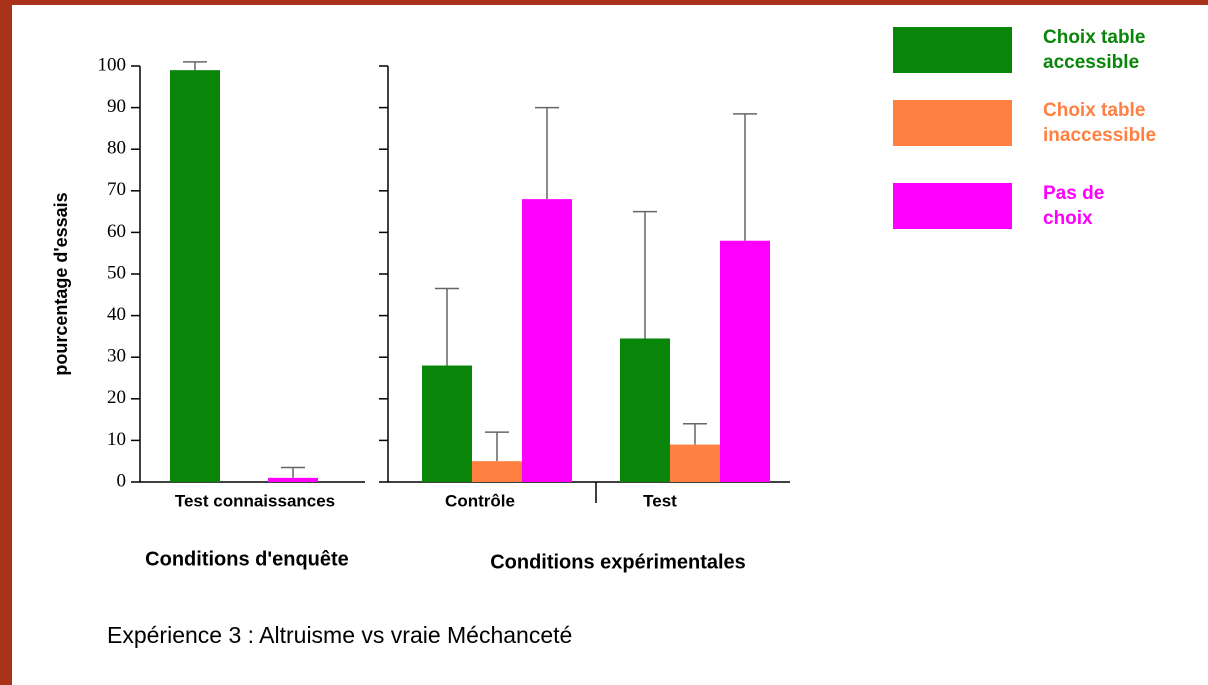 This screenshot has width=1208, height=685. Describe the element at coordinates (116, 314) in the screenshot. I see `y-tick-label: 40` at that location.